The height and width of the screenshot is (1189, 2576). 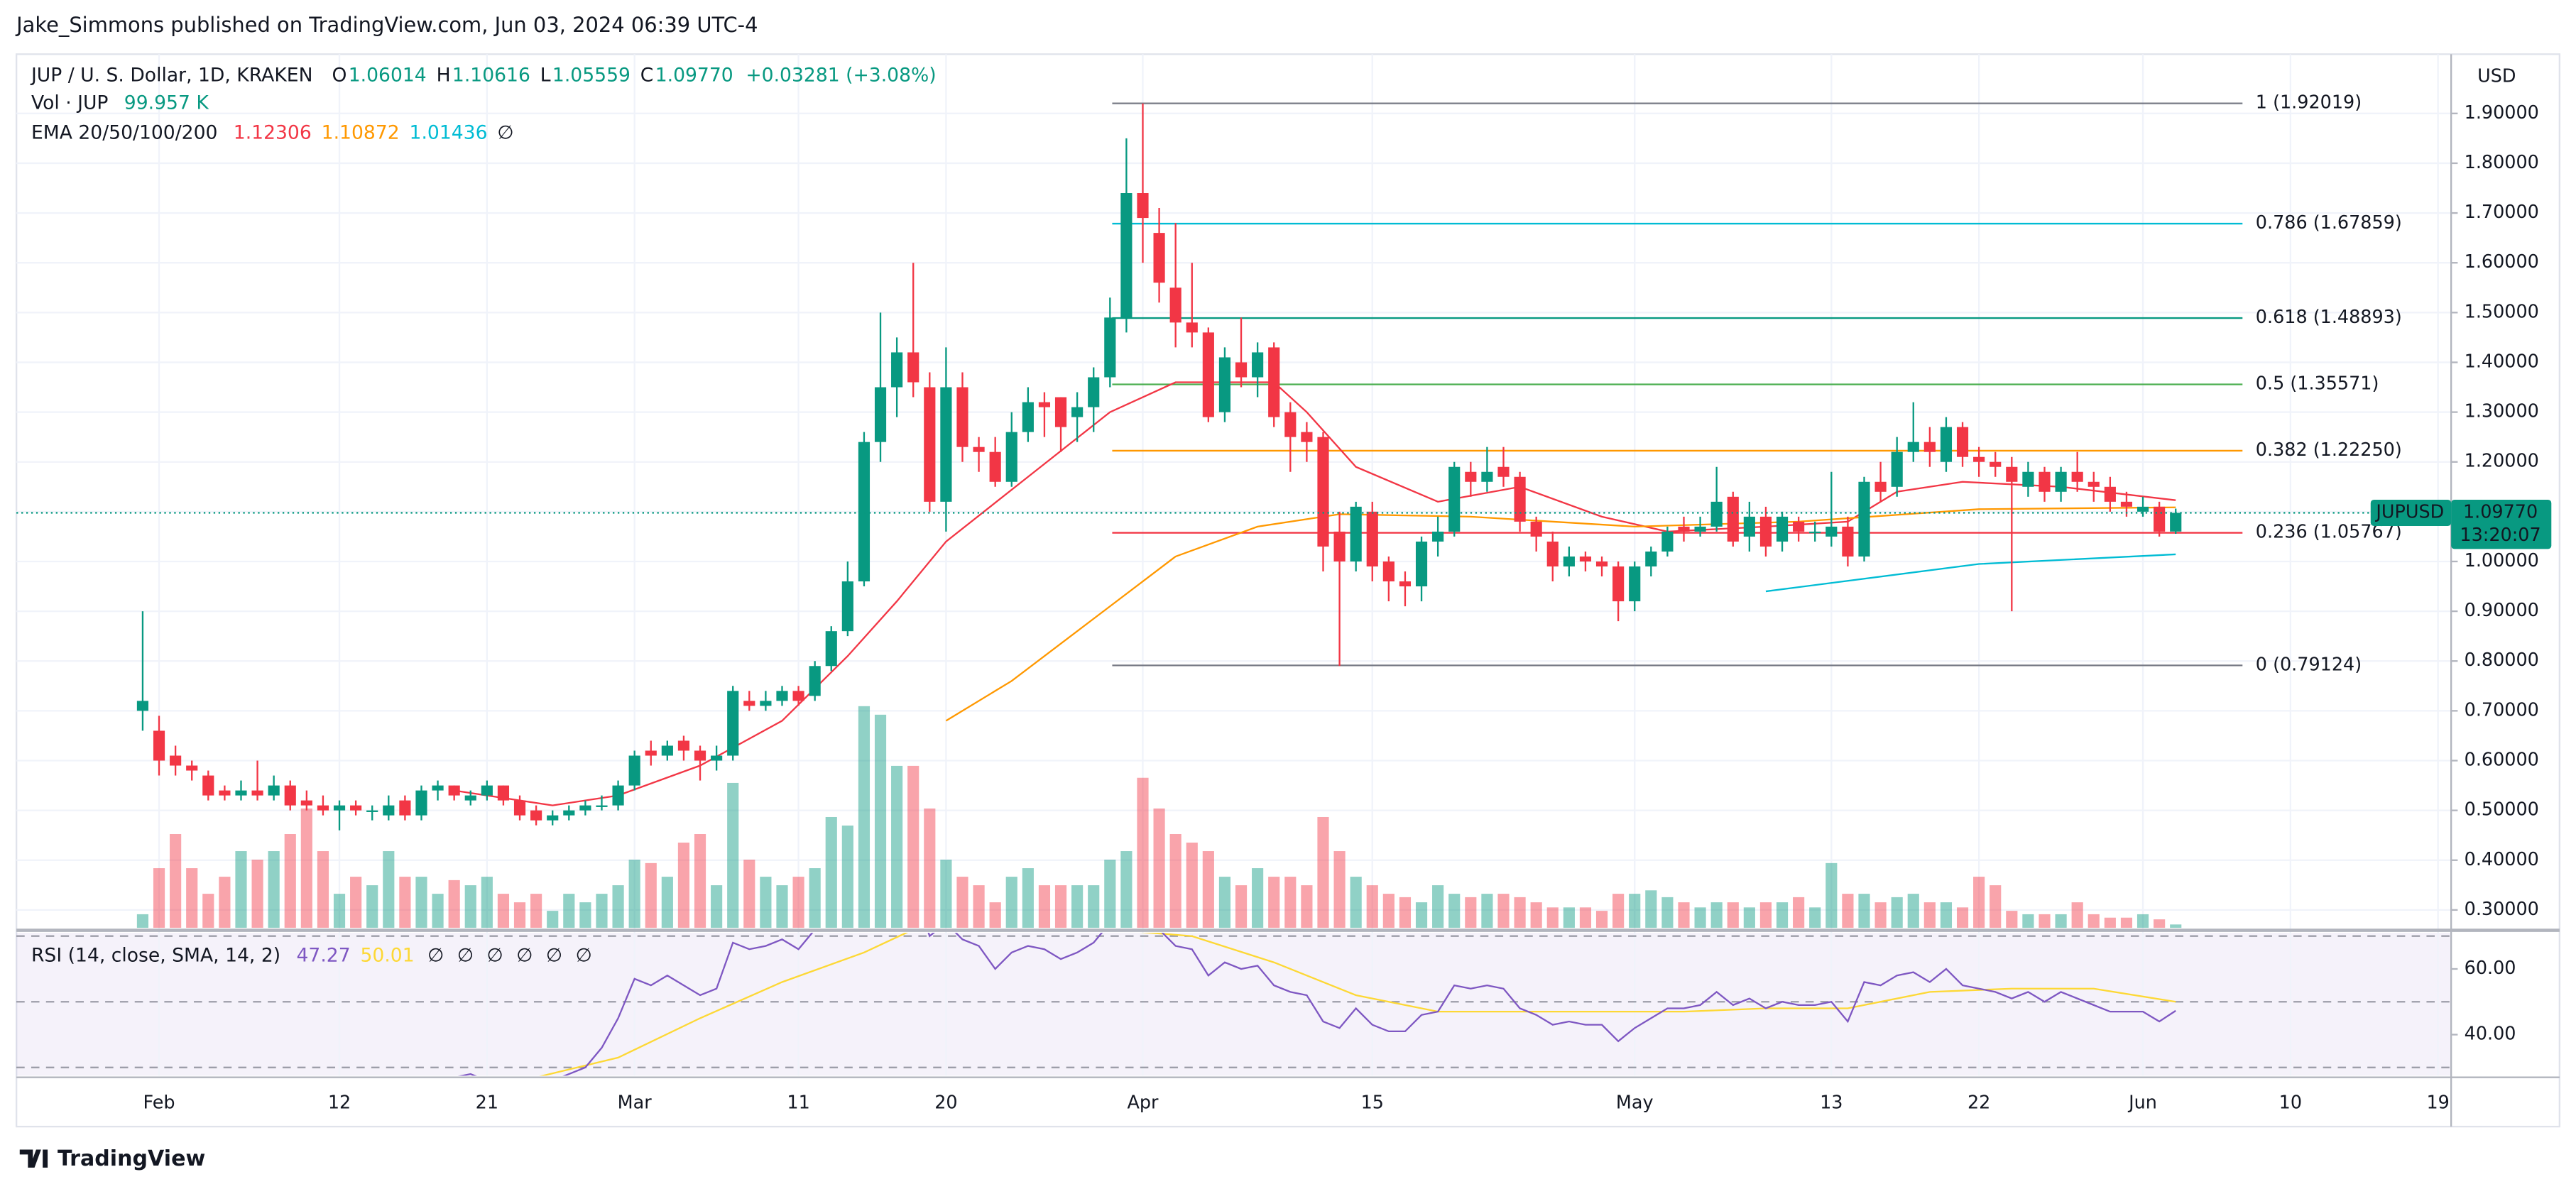 I want to click on y-tick-label: 1.90000, so click(x=2502, y=113).